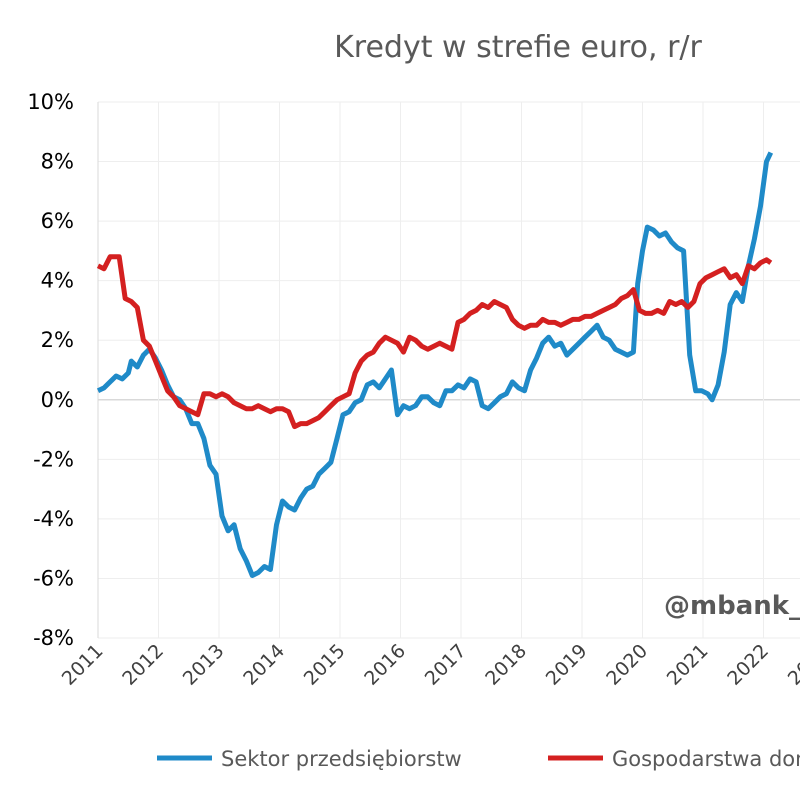 Image resolution: width=800 pixels, height=800 pixels. Describe the element at coordinates (57, 221) in the screenshot. I see `y-tick-label: 6%` at that location.